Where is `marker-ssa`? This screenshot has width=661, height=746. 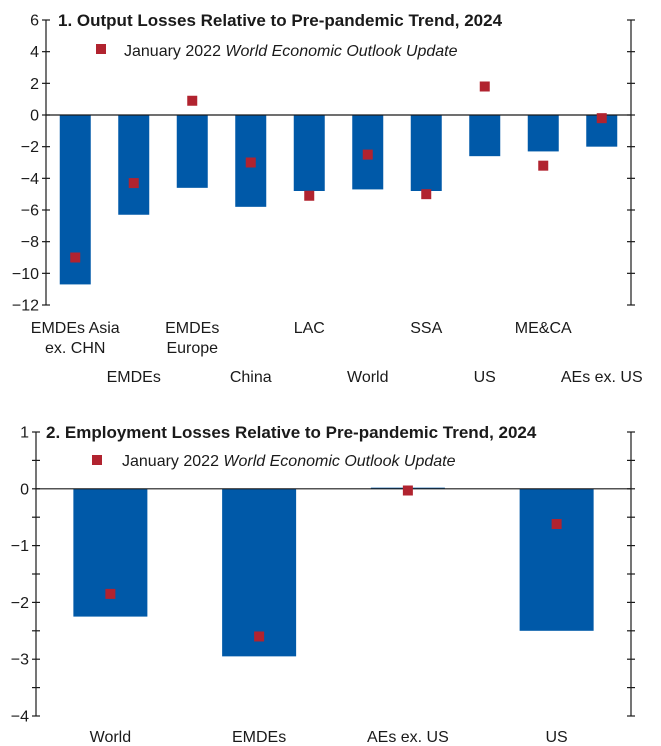
marker-ssa is located at coordinates (426, 194).